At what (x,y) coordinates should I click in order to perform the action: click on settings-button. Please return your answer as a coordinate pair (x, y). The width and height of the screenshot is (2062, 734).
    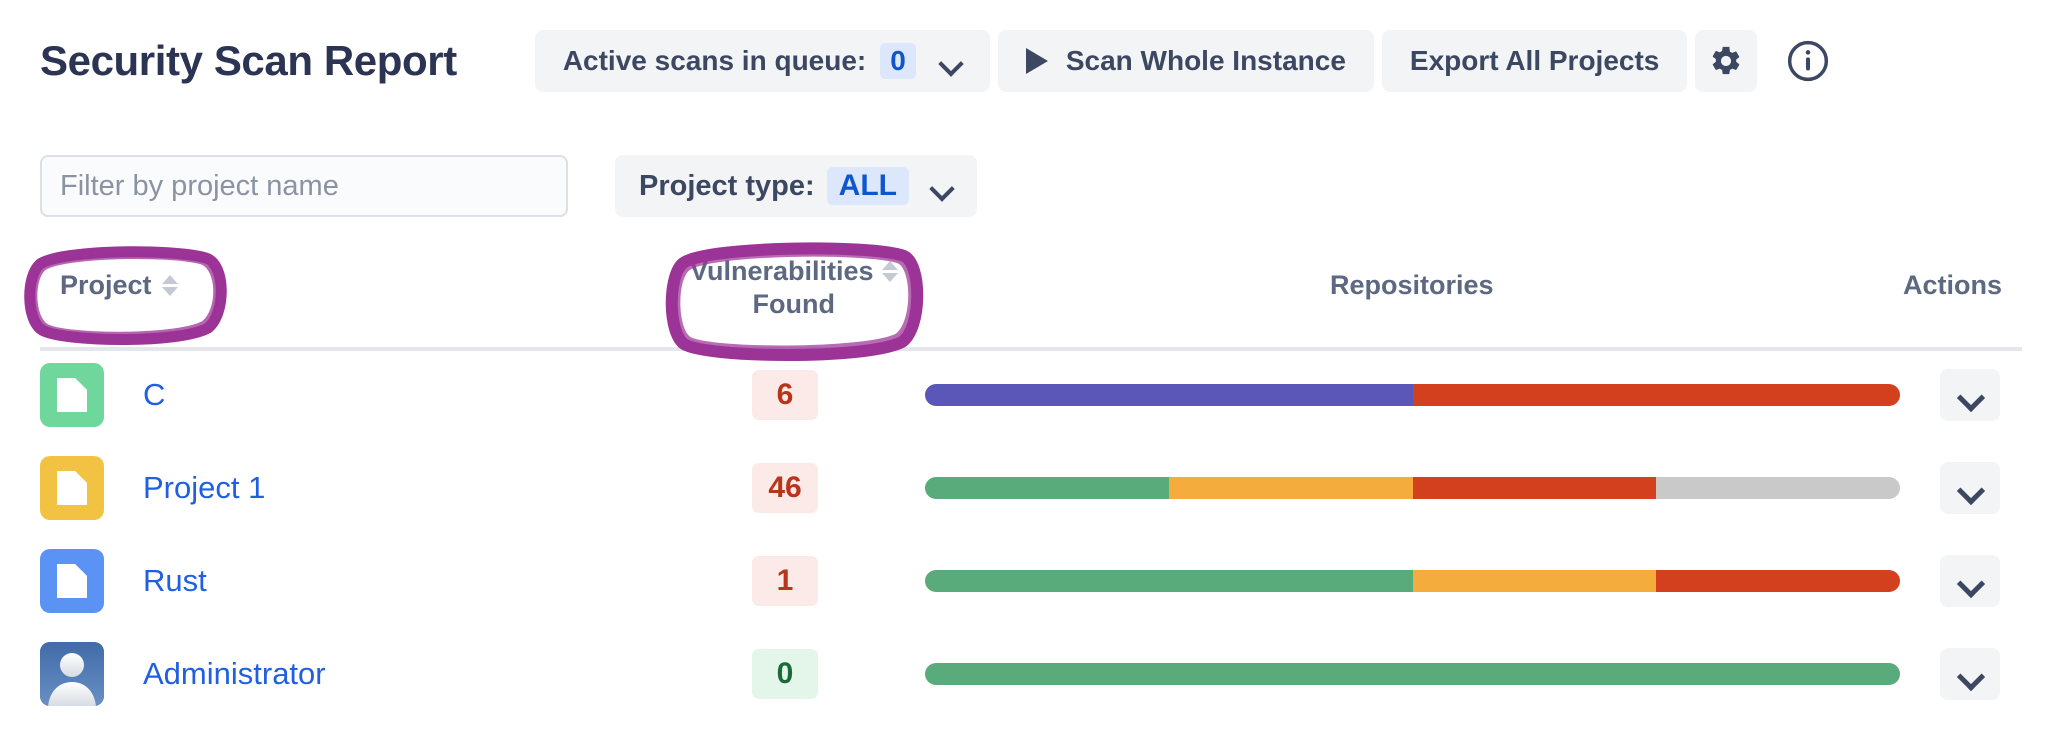
    Looking at the image, I should click on (1726, 61).